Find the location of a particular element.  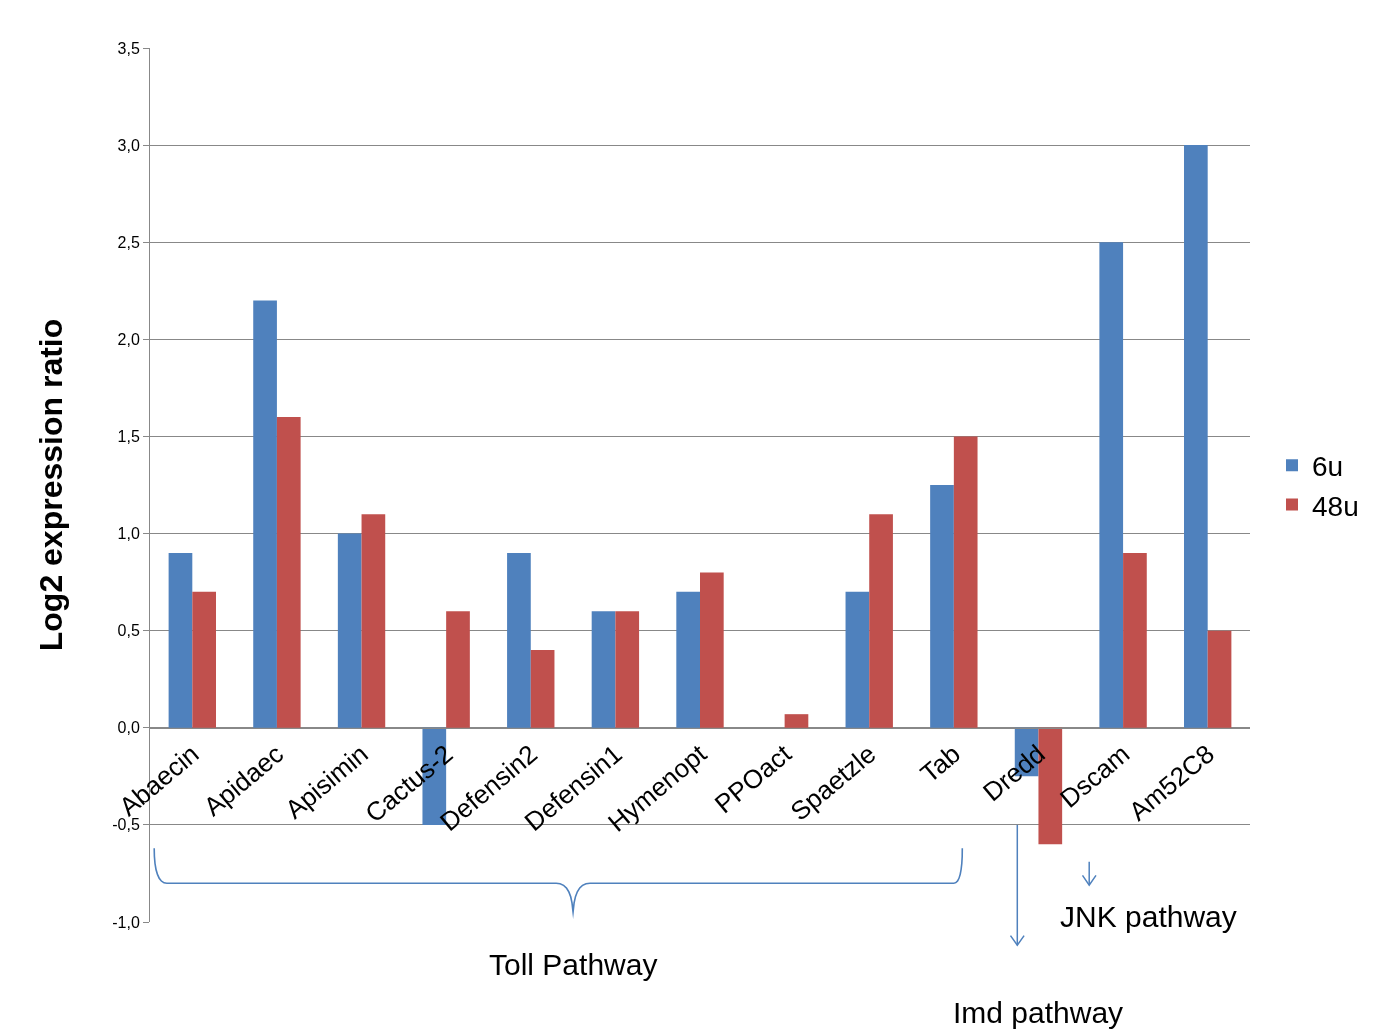

annotation: JNK pathway is located at coordinates (1148, 916).